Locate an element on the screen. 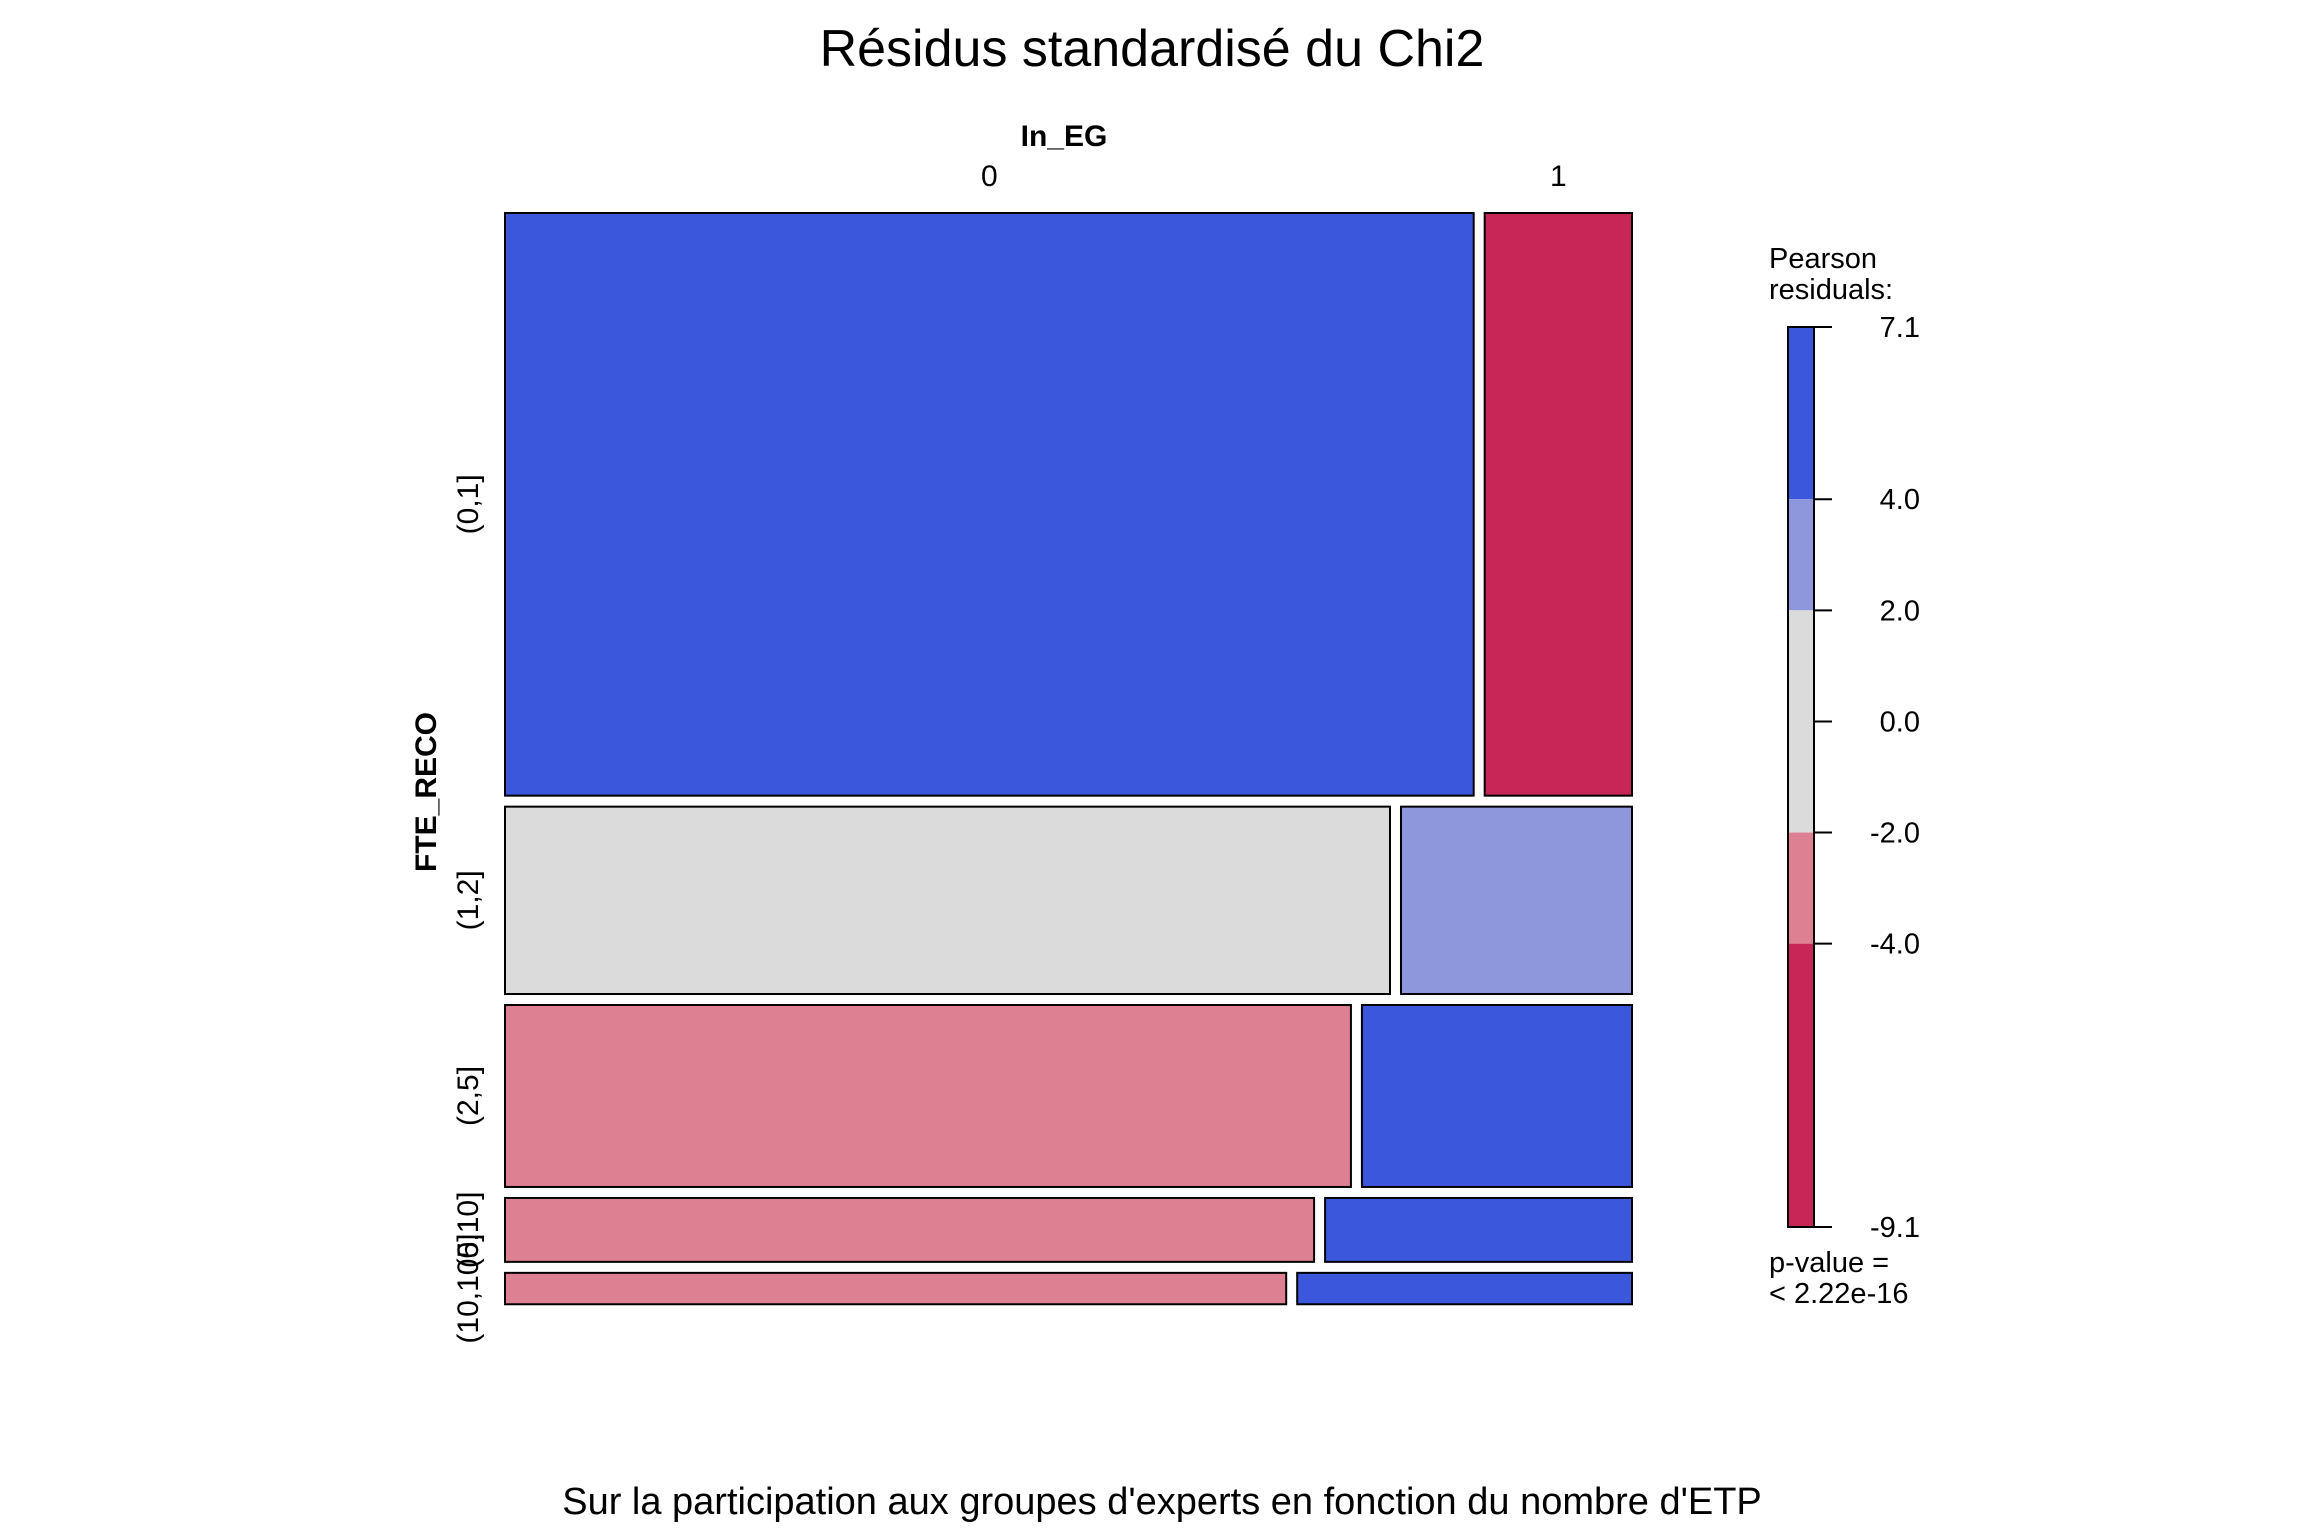 The height and width of the screenshot is (1536, 2304). legend-tick-label: 0.0 is located at coordinates (1900, 722).